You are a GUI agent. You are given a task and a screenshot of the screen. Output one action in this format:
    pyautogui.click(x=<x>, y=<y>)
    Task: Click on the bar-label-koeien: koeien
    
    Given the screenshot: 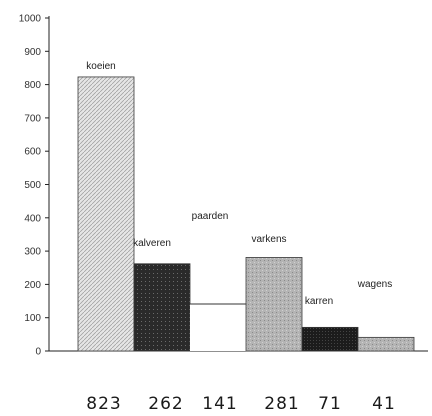 What is the action you would take?
    pyautogui.click(x=100, y=66)
    